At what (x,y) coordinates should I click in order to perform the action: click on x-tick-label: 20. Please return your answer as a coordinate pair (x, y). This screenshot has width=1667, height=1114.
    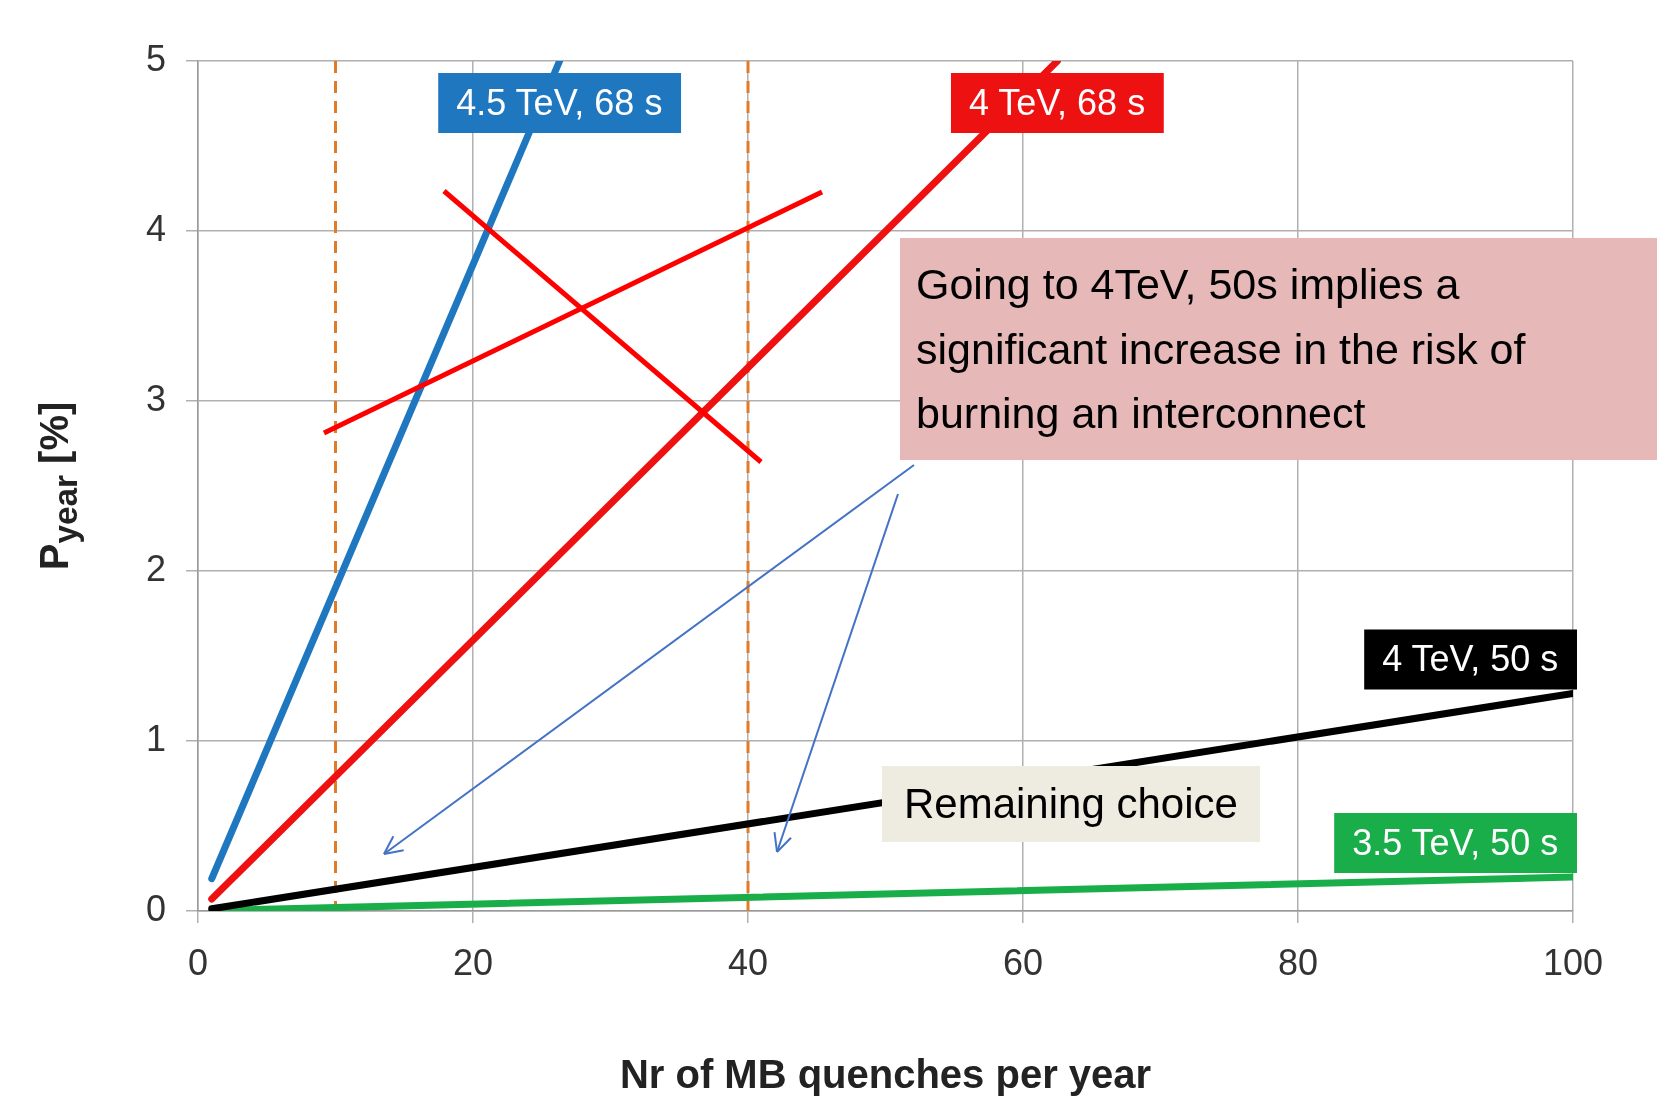
    Looking at the image, I should click on (473, 962).